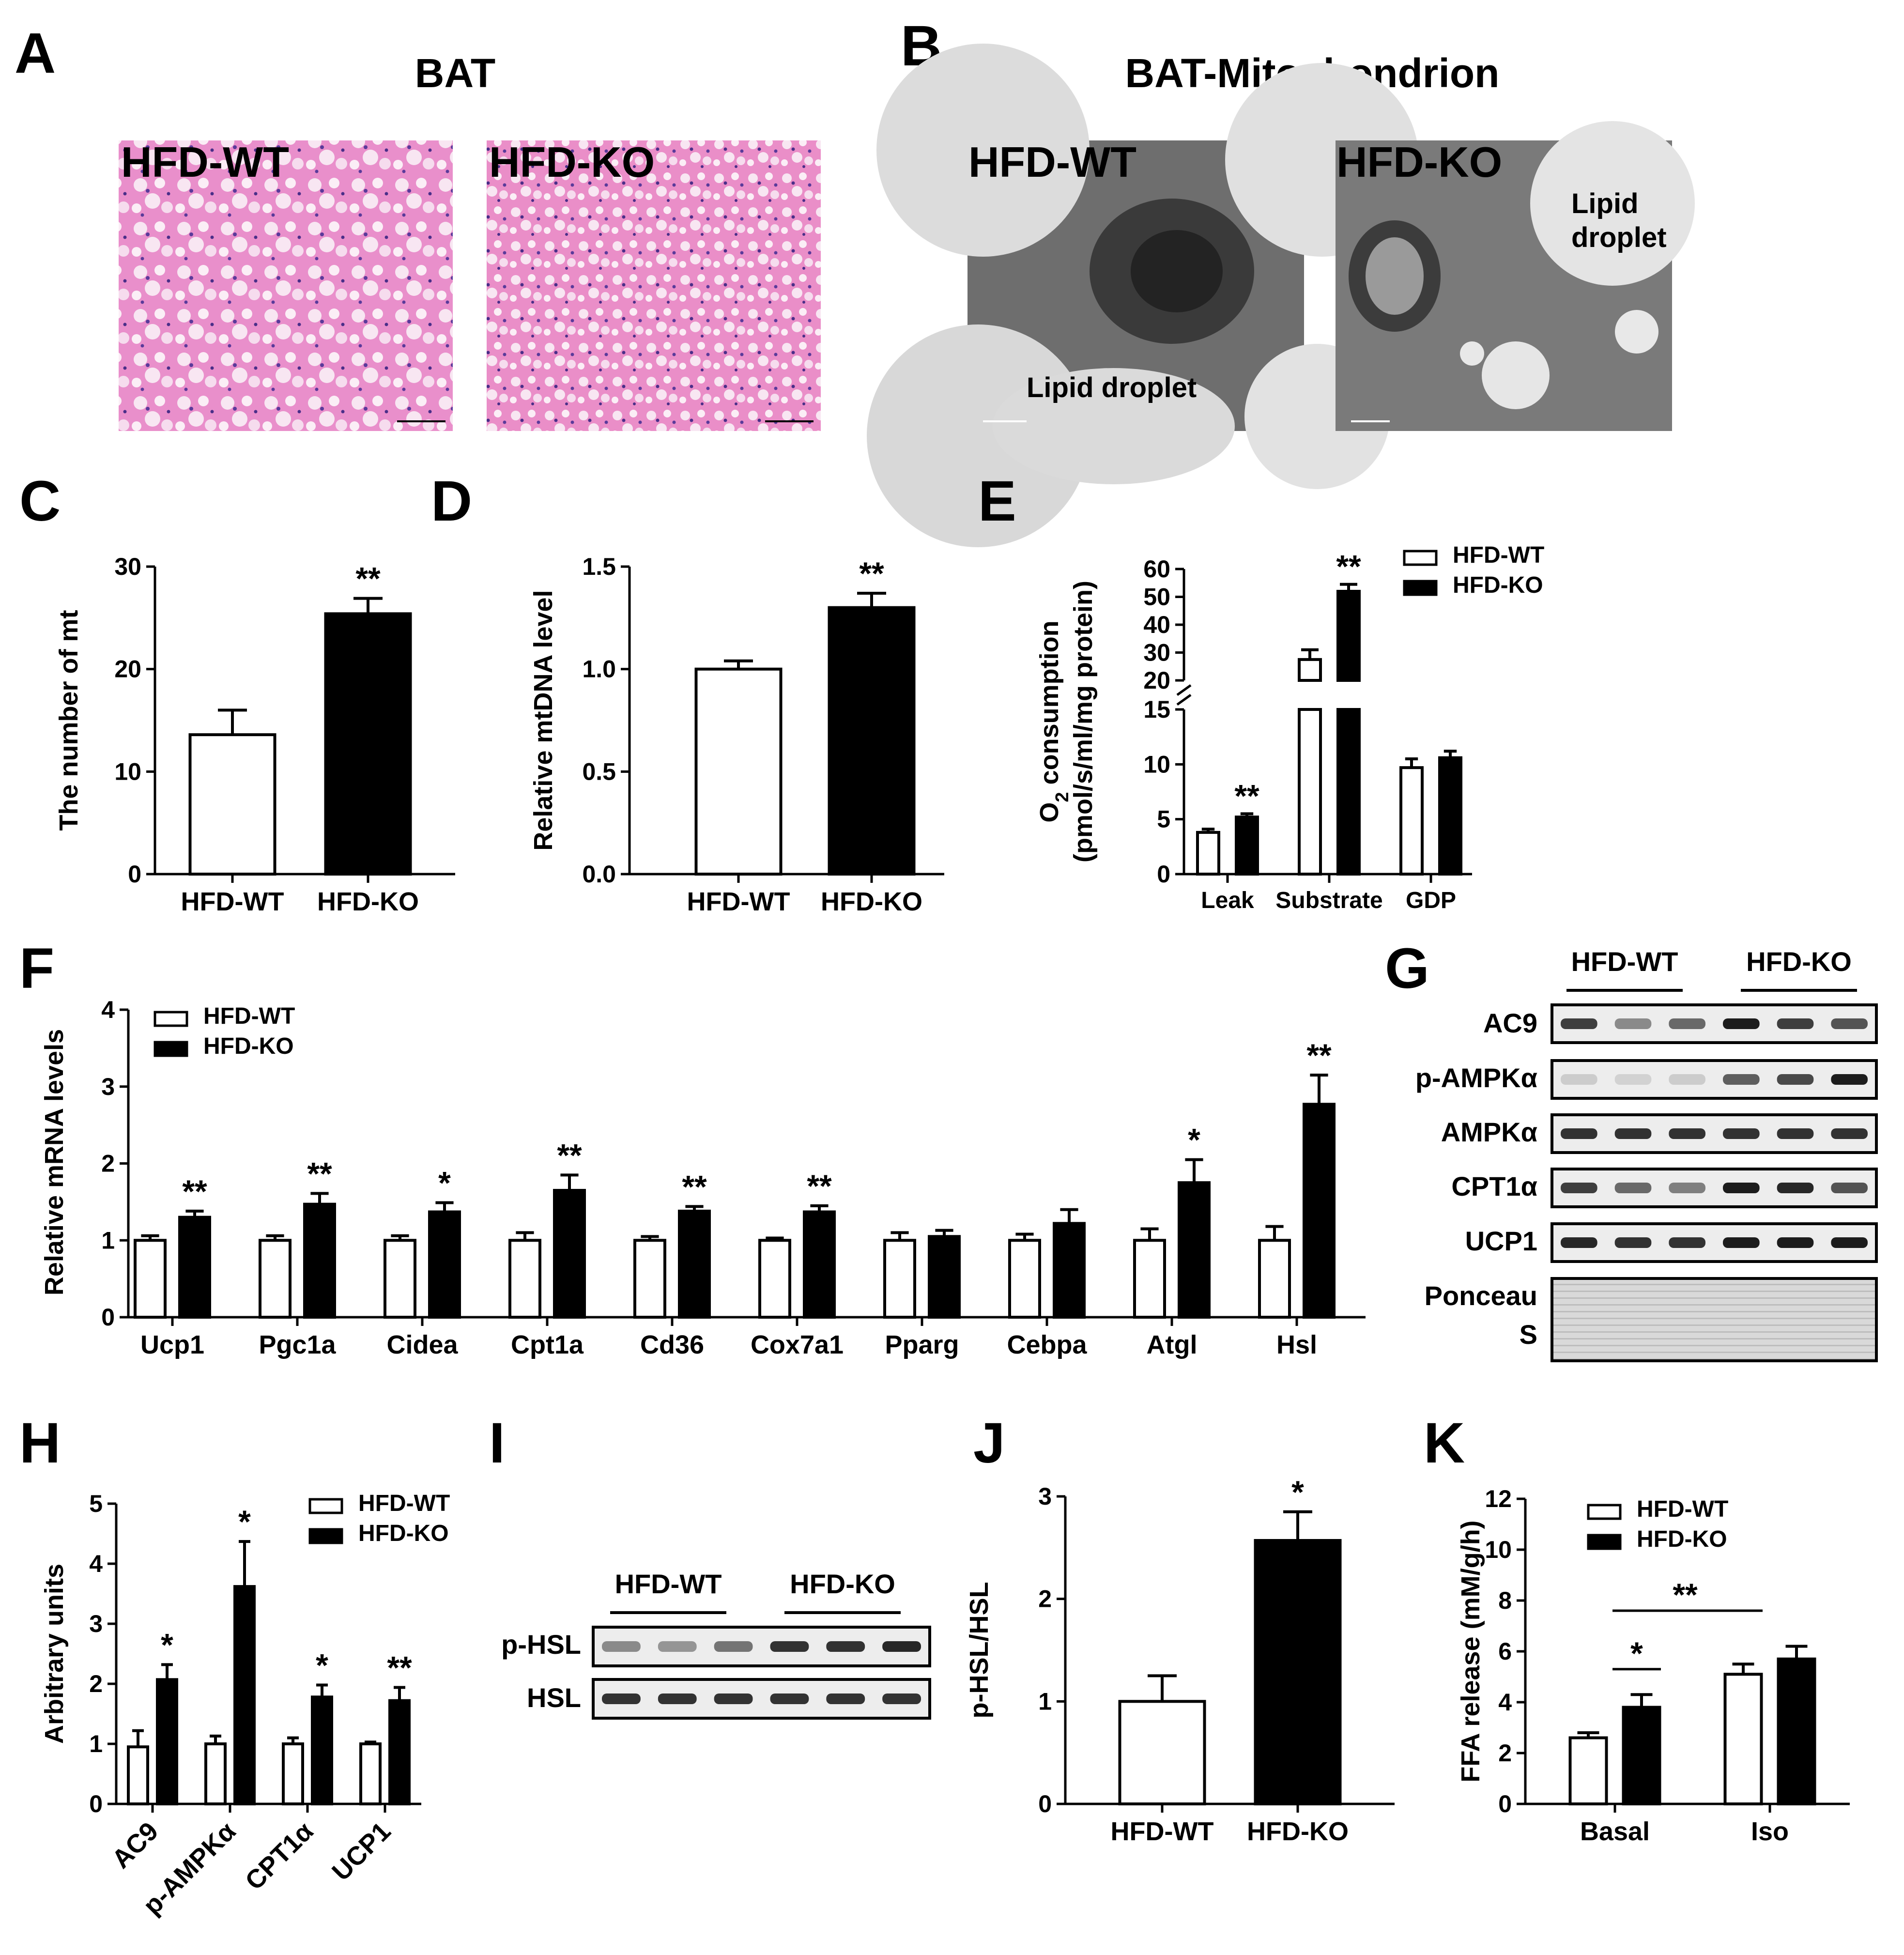  What do you see at coordinates (1615, 1831) in the screenshot?
I see `x-tick-label: Basal` at bounding box center [1615, 1831].